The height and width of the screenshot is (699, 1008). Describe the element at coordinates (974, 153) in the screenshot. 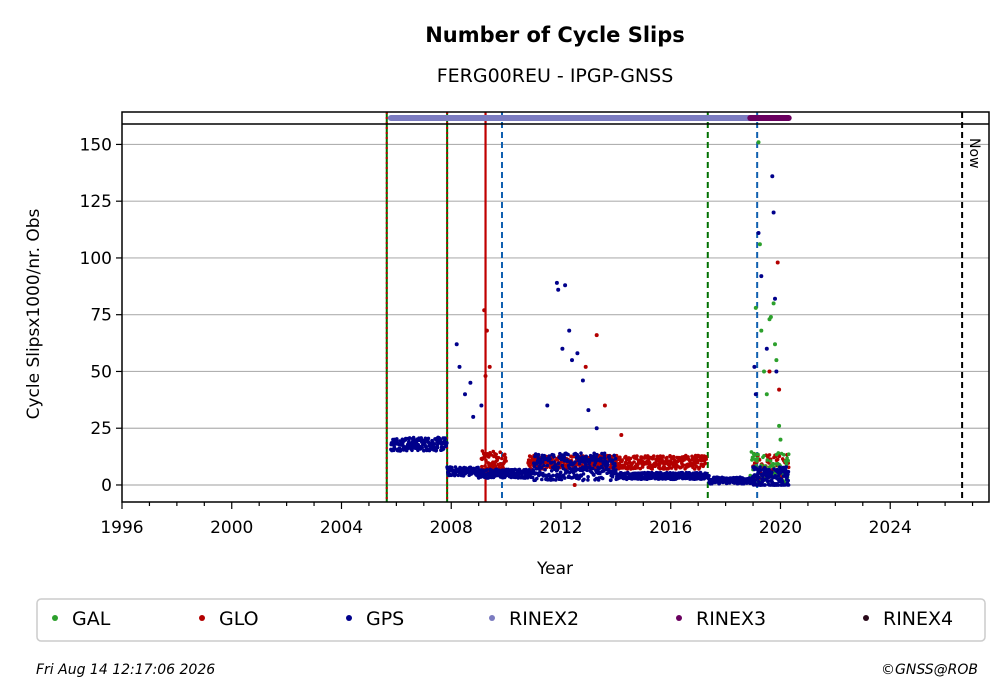

I see `now-label: Now` at that location.